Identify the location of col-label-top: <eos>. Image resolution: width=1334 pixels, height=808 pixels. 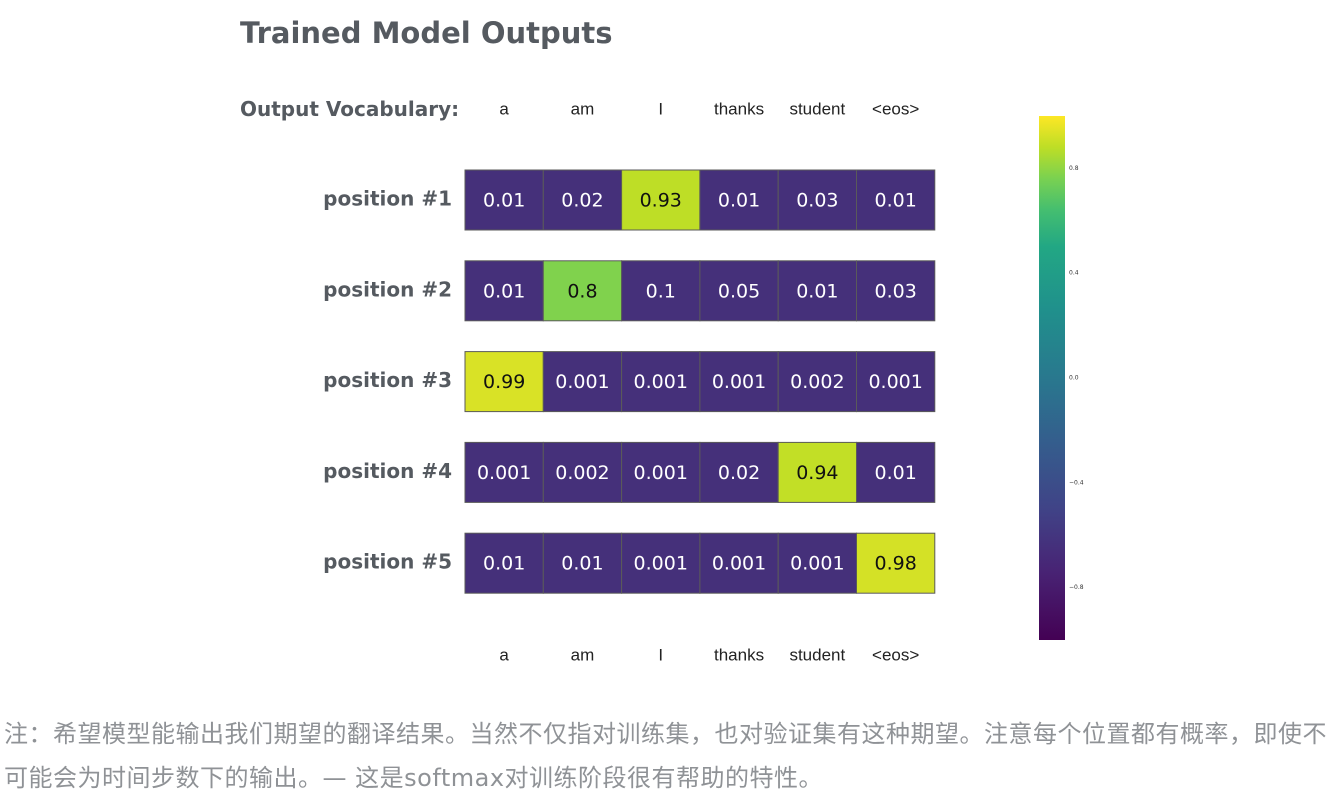
(895, 108).